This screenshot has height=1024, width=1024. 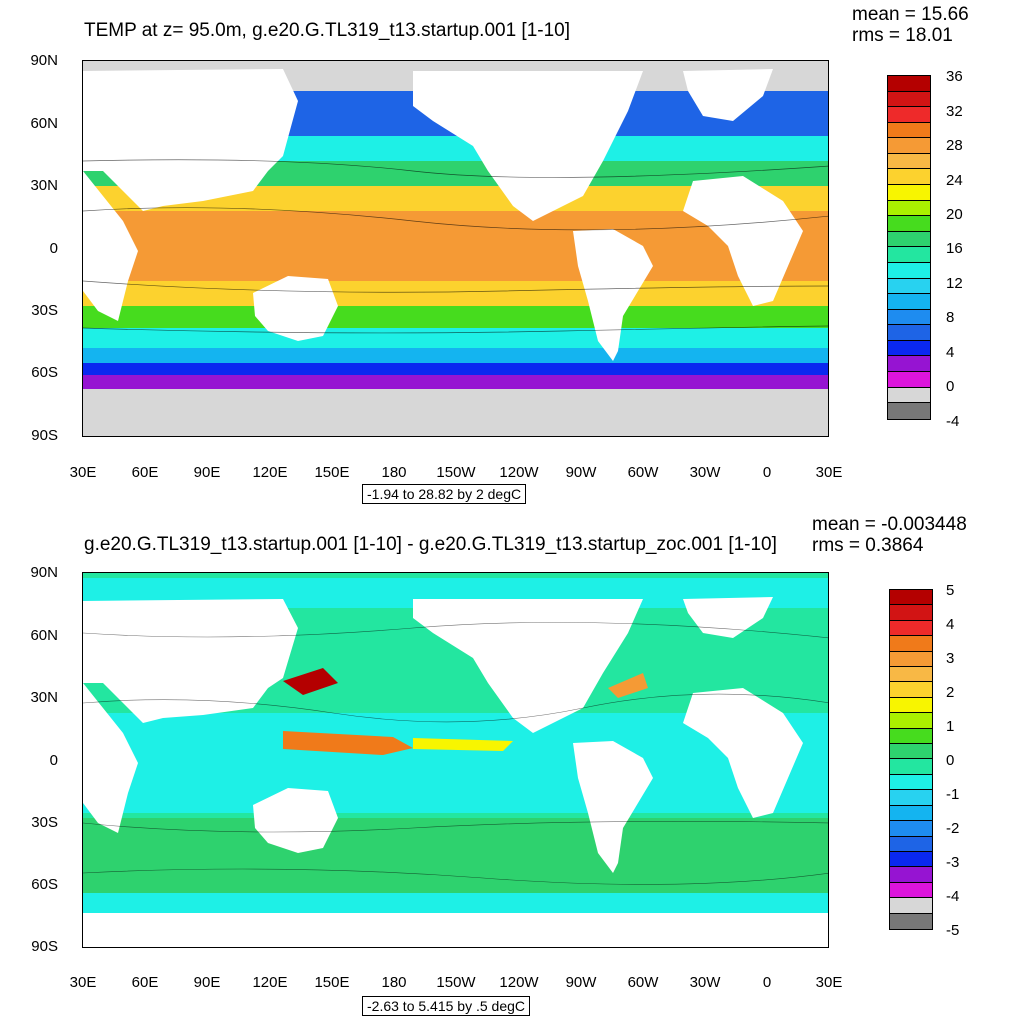 What do you see at coordinates (455, 903) in the screenshot?
I see `diff-south-cyan` at bounding box center [455, 903].